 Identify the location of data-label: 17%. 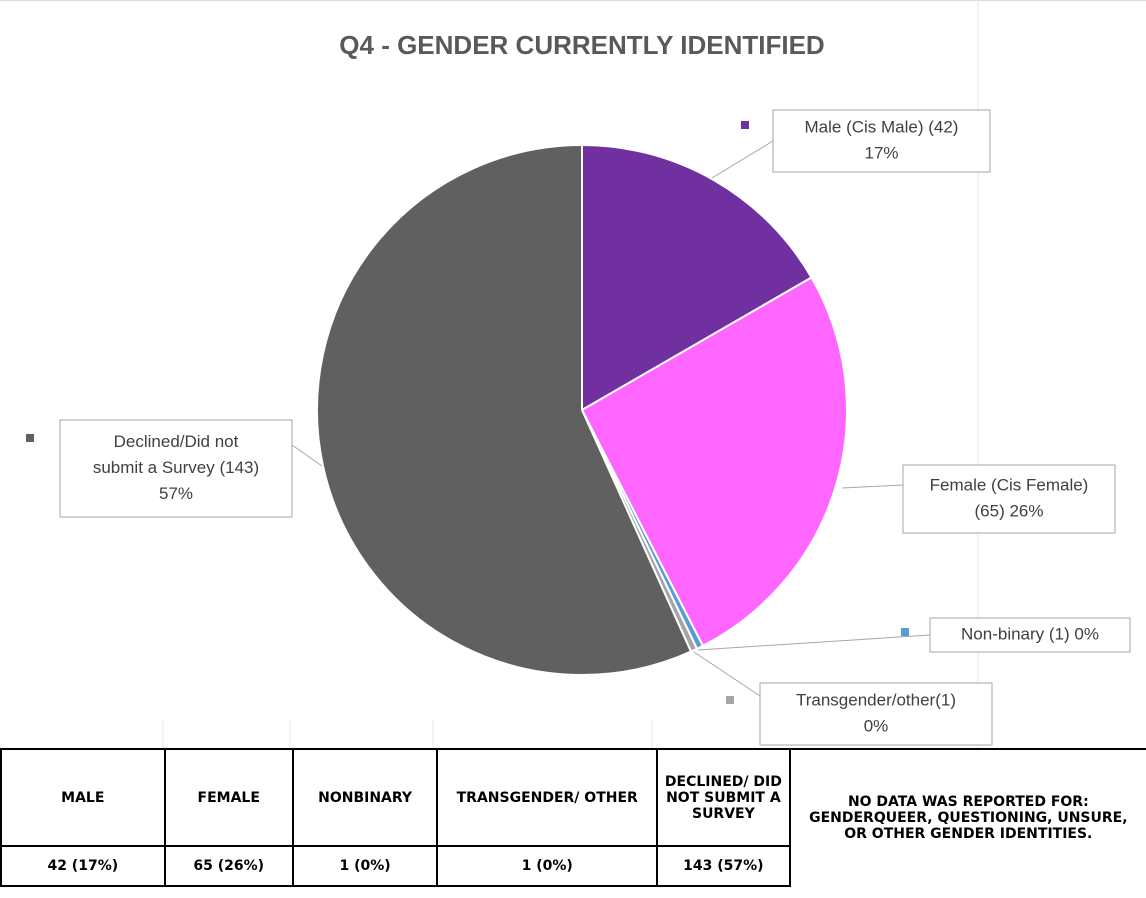
(881, 152).